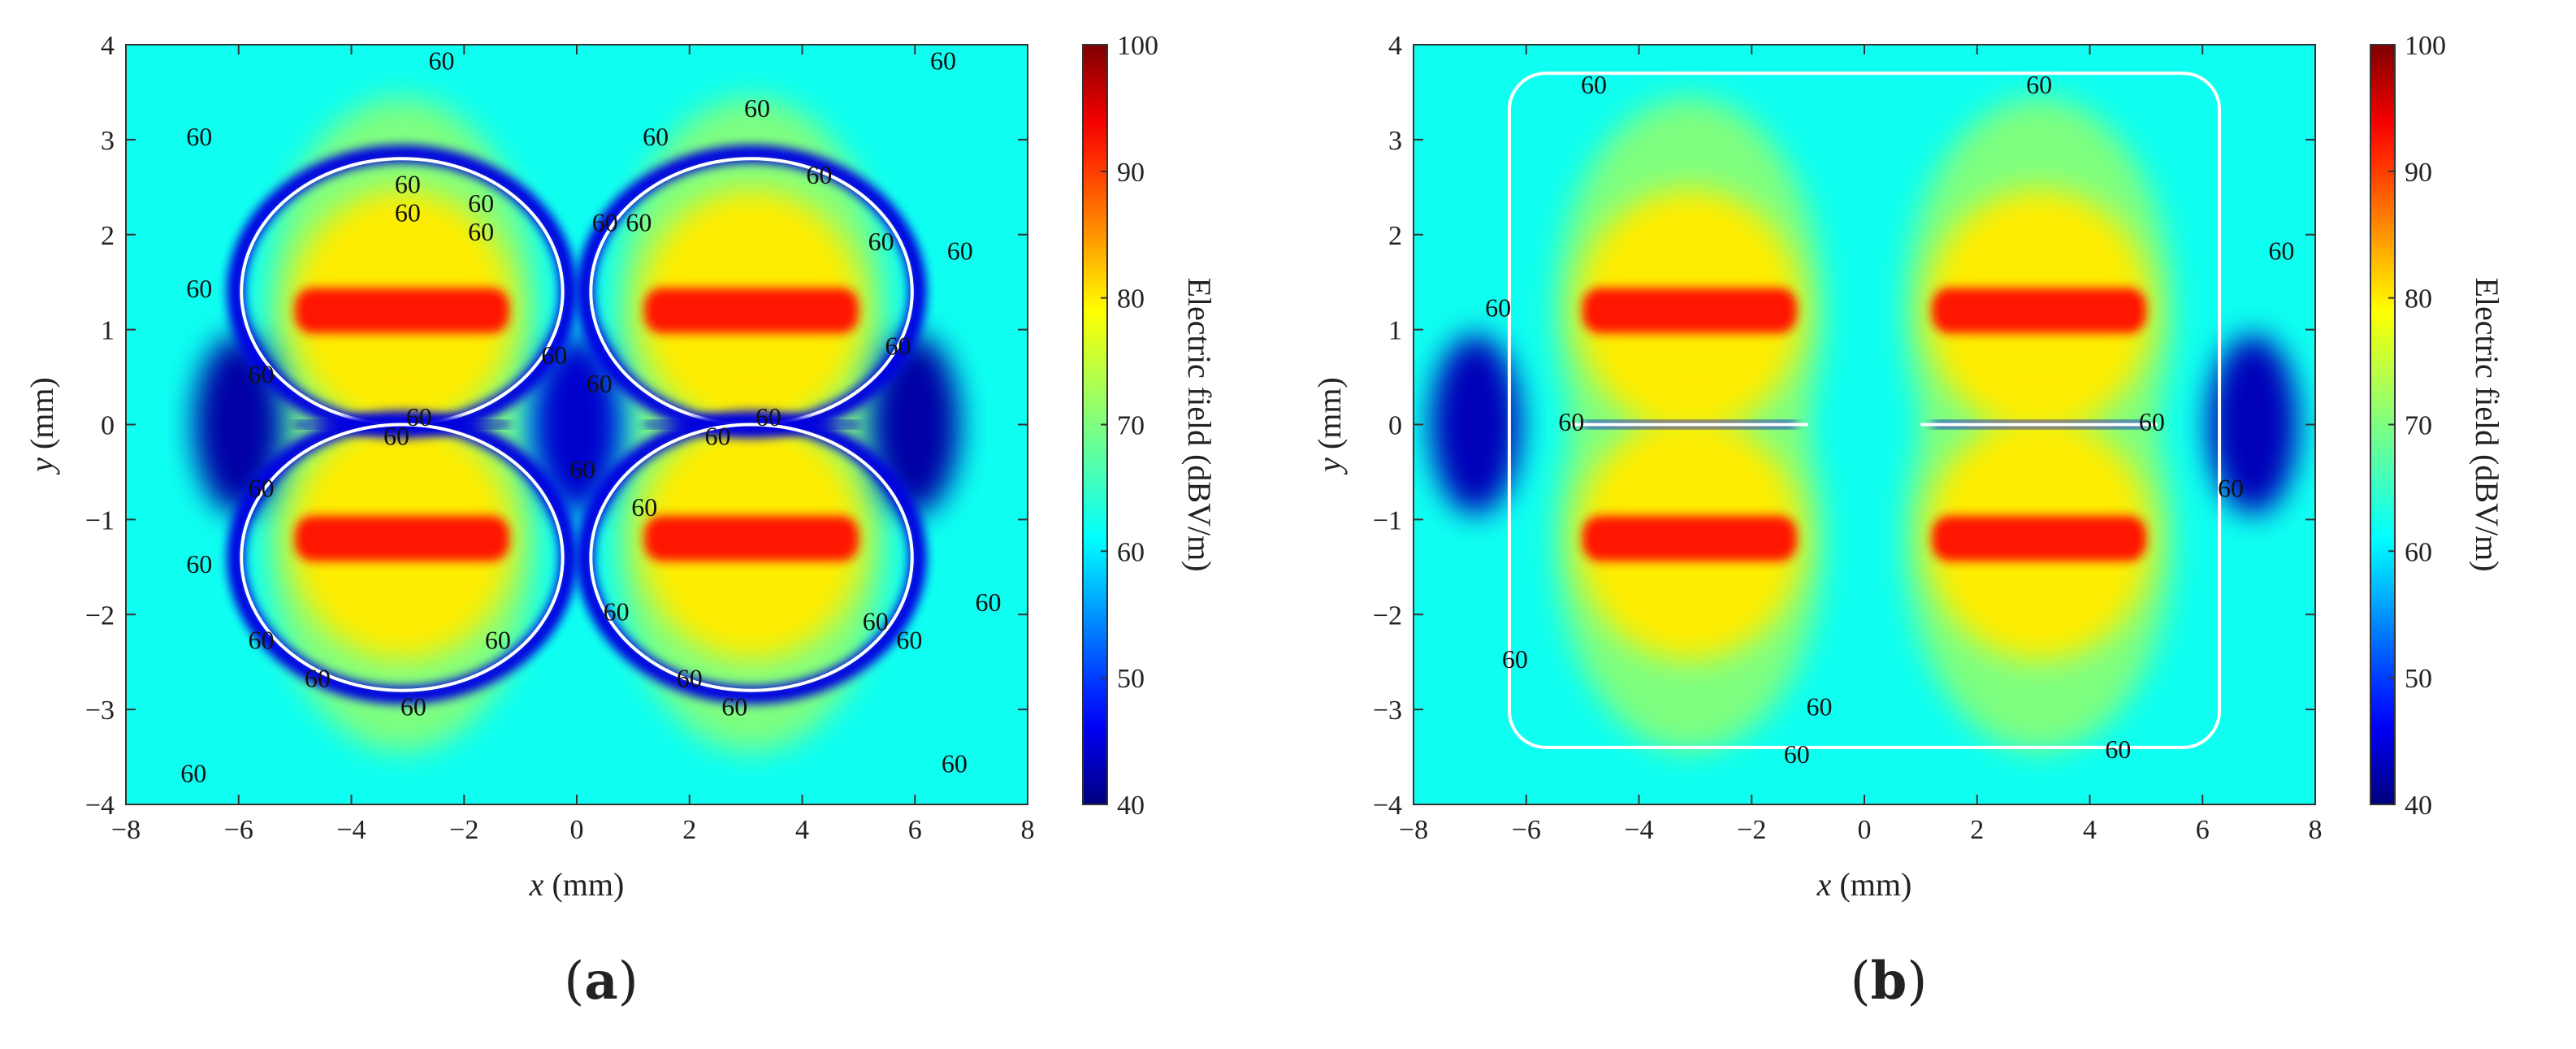 Image resolution: width=2576 pixels, height=1049 pixels. Describe the element at coordinates (42, 426) in the screenshot. I see `y-axis-label: y (mm)` at that location.